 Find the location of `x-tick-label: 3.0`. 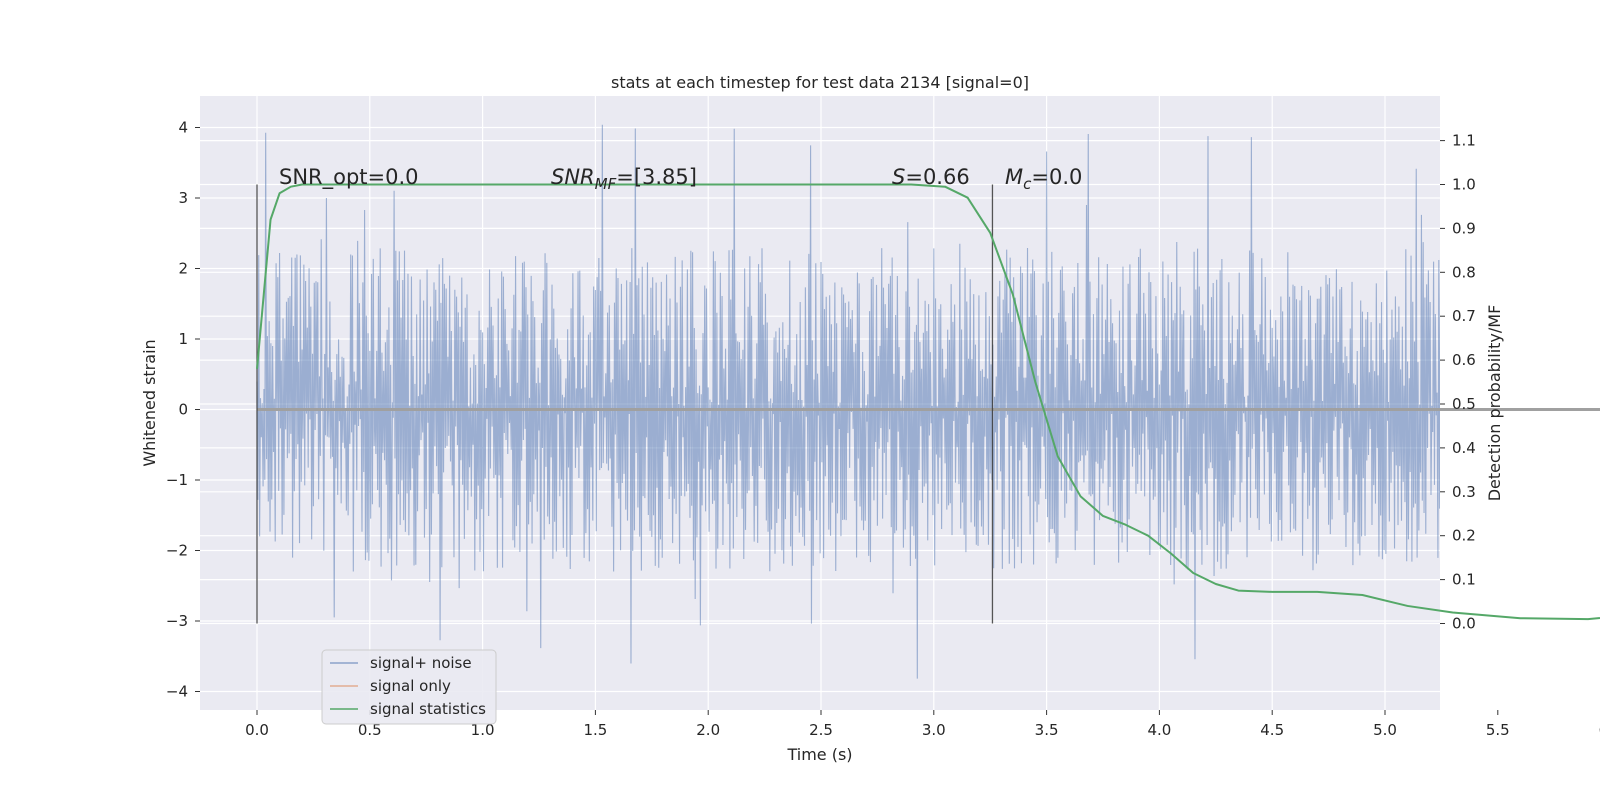

x-tick-label: 3.0 is located at coordinates (934, 730).